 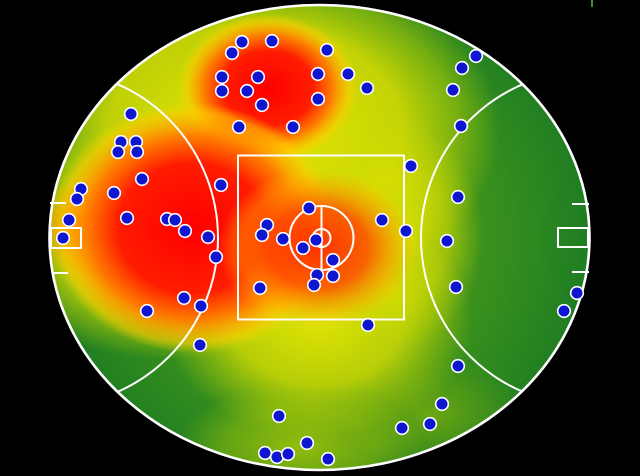 I want to click on edge-artifact-tick, so click(x=592, y=3).